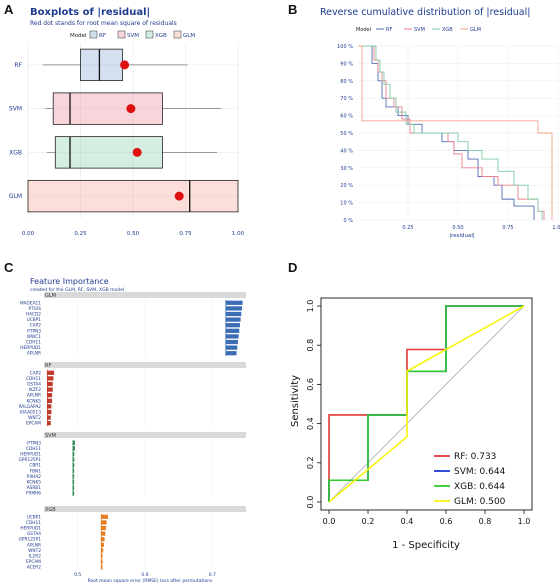  What do you see at coordinates (34, 337) in the screenshot?
I see `feature-label: WWC1` at bounding box center [34, 337].